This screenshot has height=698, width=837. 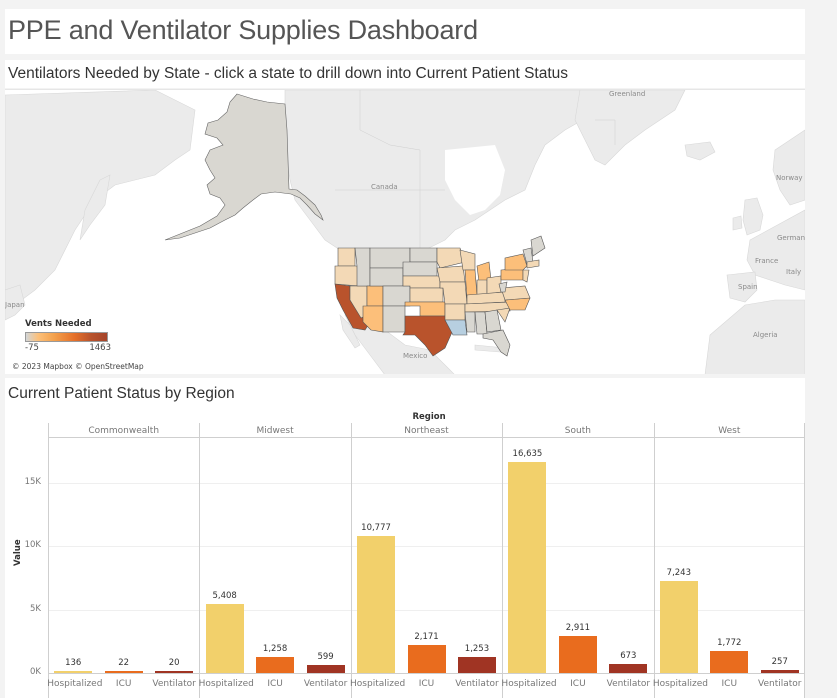 What do you see at coordinates (496, 343) in the screenshot?
I see `state-florida` at bounding box center [496, 343].